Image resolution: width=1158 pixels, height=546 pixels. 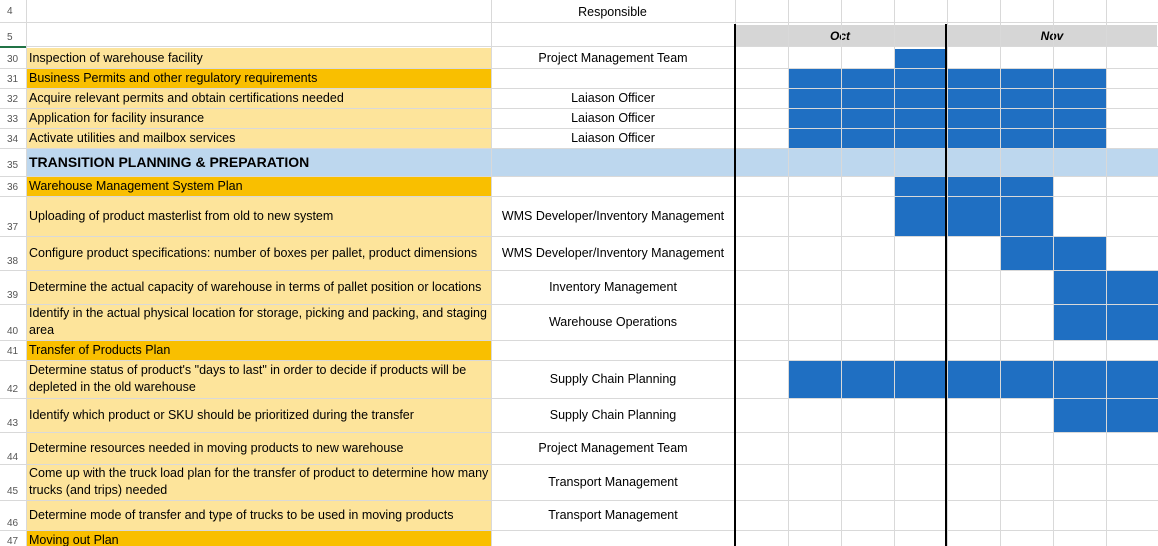 I want to click on month-header-nov: Nov, so click(x=1052, y=35).